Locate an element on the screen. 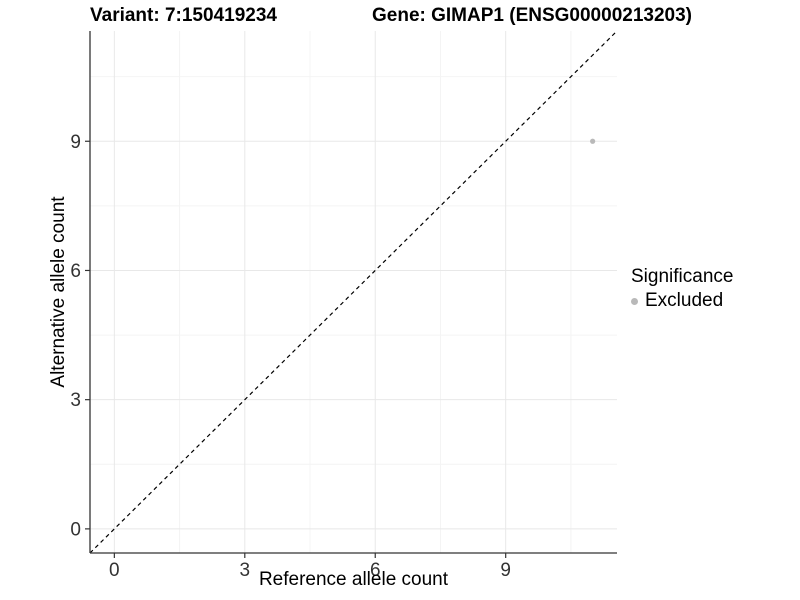  x-tick-label: 9 is located at coordinates (505, 570).